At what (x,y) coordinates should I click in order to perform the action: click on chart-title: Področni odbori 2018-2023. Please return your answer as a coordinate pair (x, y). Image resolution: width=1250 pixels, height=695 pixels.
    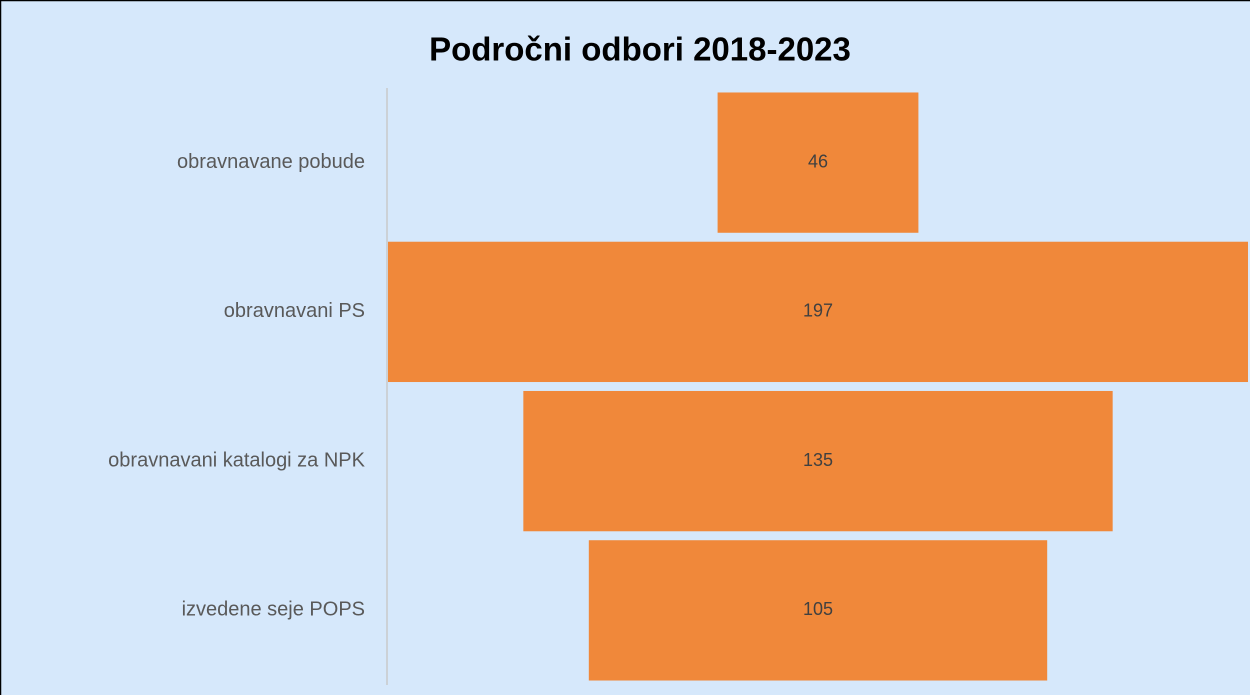
    Looking at the image, I should click on (640, 49).